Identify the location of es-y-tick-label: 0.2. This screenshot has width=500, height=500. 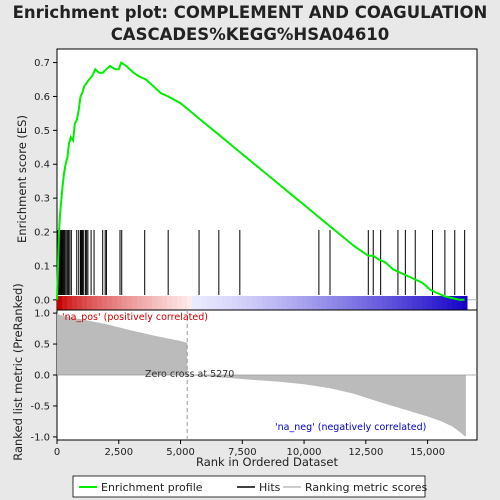
(42, 233).